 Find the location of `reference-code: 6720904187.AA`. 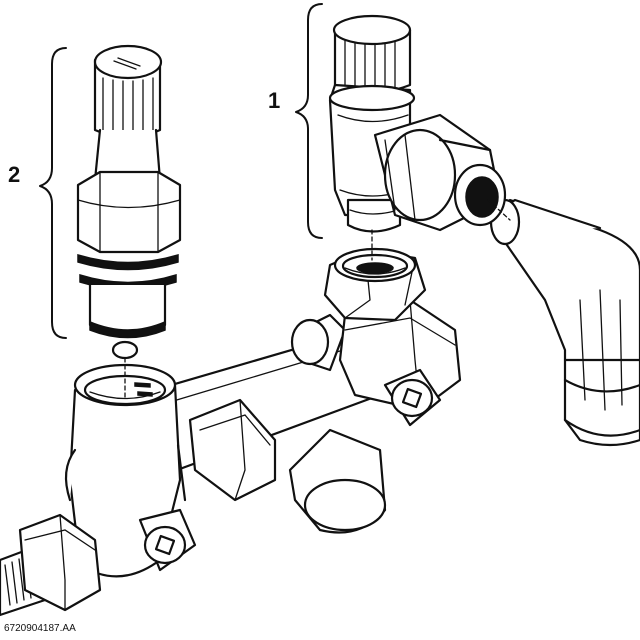

reference-code: 6720904187.AA is located at coordinates (40, 628).